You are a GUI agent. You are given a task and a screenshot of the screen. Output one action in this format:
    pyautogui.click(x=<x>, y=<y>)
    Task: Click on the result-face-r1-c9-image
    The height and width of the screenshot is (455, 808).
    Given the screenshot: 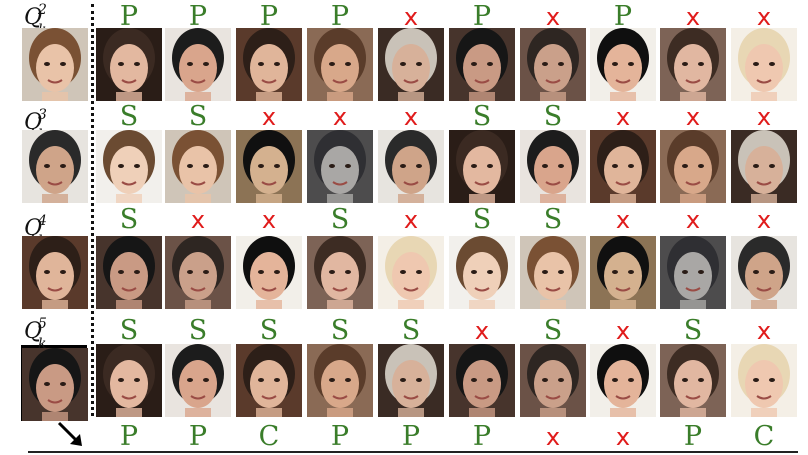 What is the action you would take?
    pyautogui.click(x=693, y=64)
    